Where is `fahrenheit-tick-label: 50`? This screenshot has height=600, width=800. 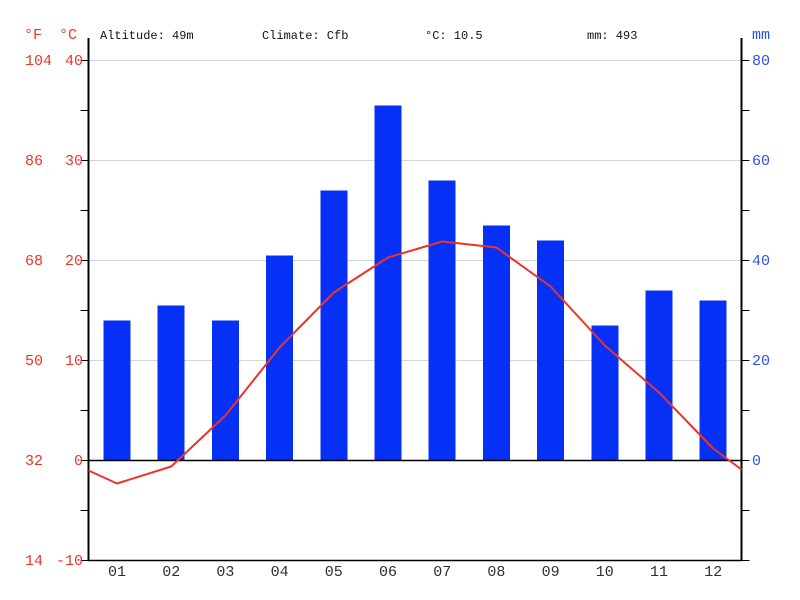 fahrenheit-tick-label: 50 is located at coordinates (34, 361).